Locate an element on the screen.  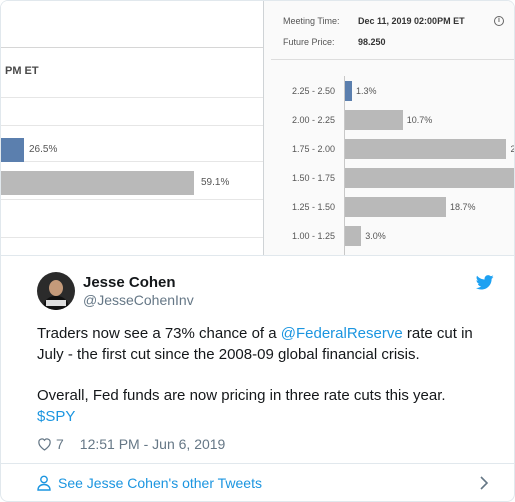
author-handle: @JesseCohenInv is located at coordinates (138, 300).